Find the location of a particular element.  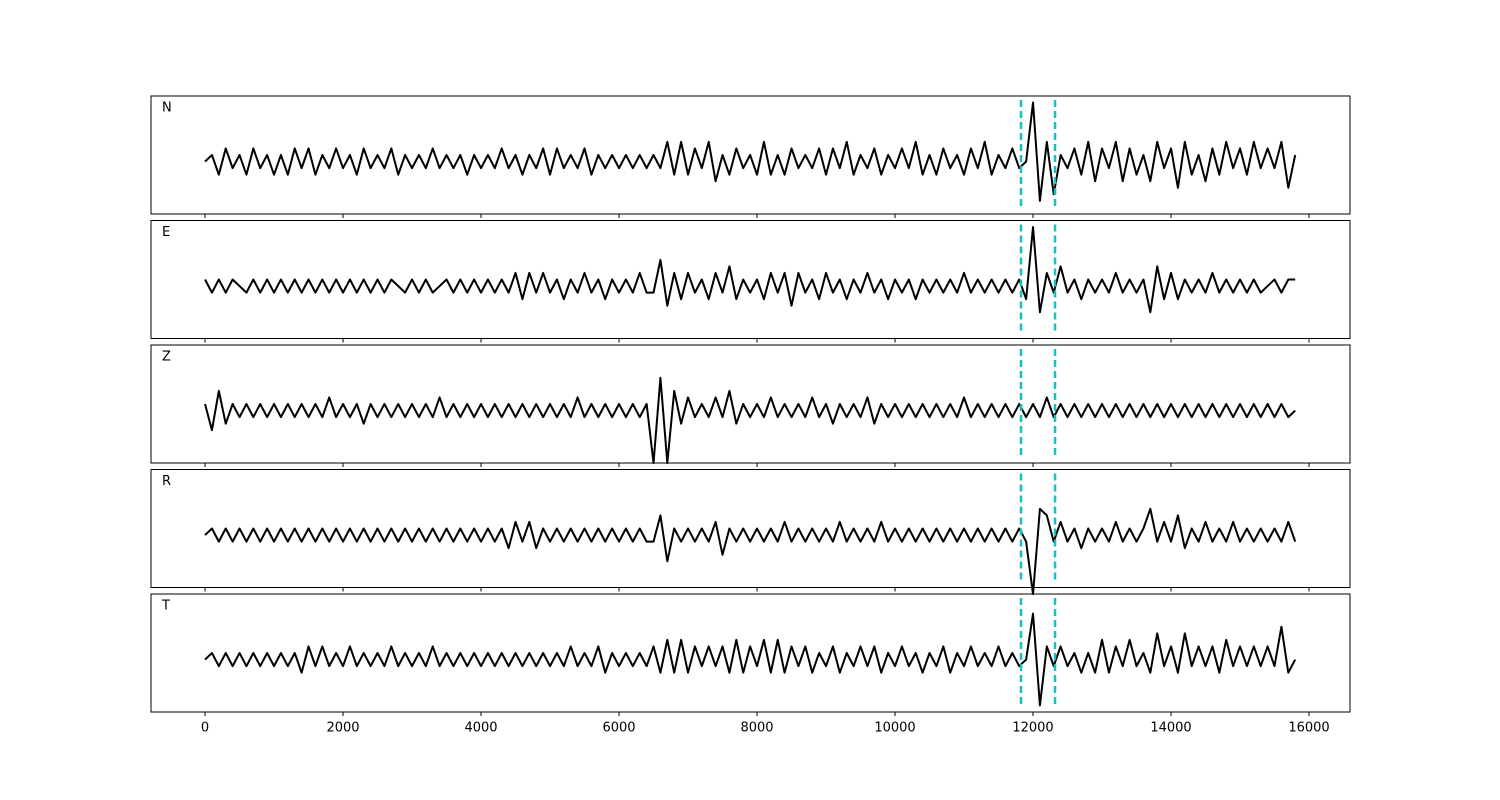

panel-label: Z is located at coordinates (166, 357).